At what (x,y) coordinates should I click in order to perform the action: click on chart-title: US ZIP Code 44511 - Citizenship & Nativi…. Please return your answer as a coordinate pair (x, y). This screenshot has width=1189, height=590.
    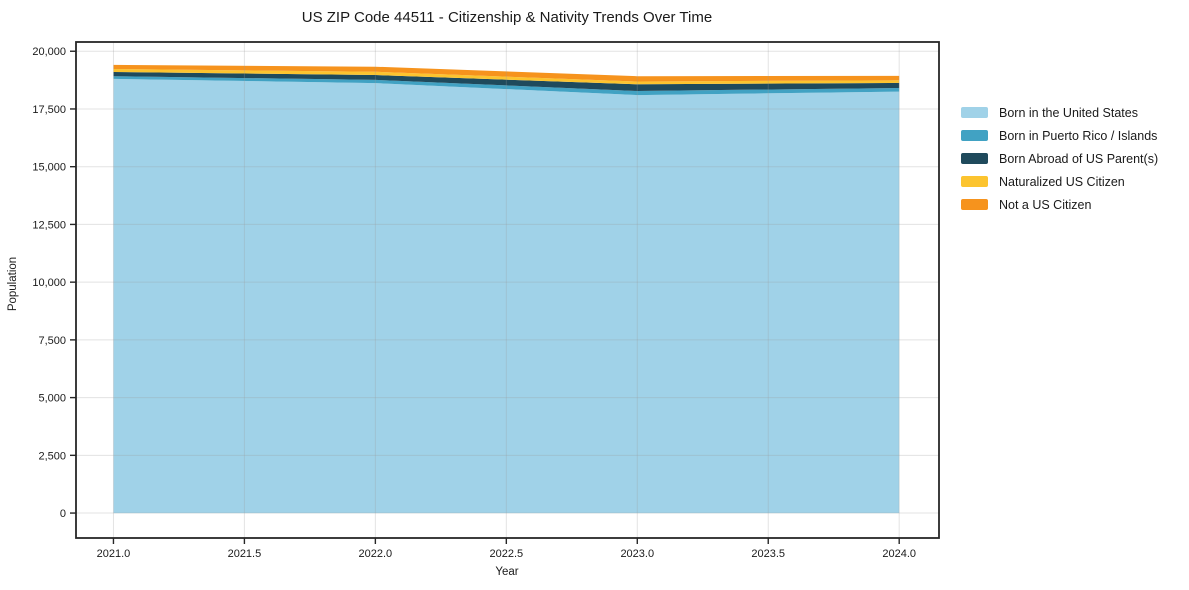
    Looking at the image, I should click on (507, 17).